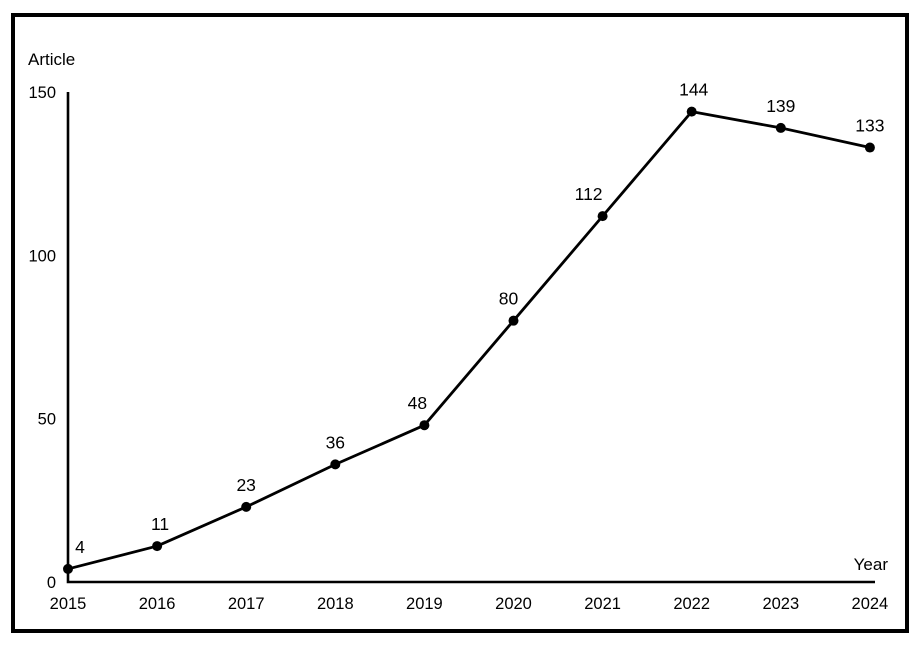 The height and width of the screenshot is (648, 922). Describe the element at coordinates (51, 583) in the screenshot. I see `y-tick-label: 0` at that location.